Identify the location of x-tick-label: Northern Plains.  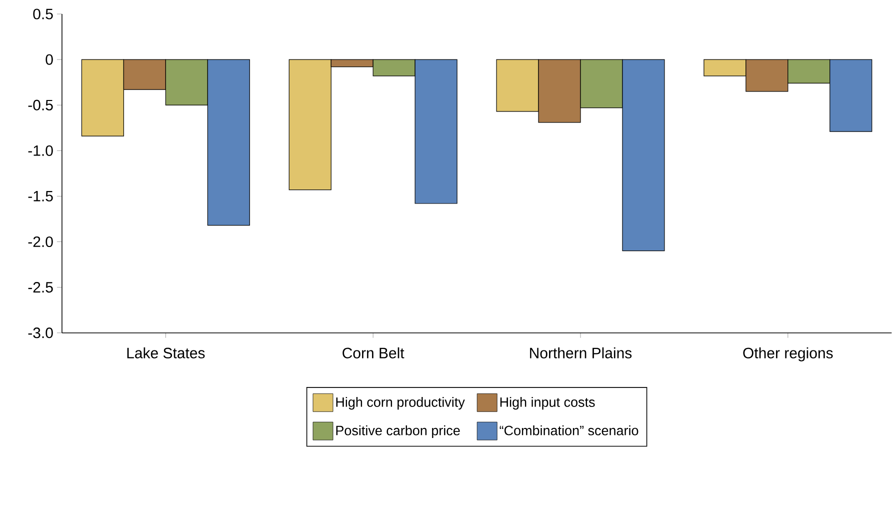
(581, 352).